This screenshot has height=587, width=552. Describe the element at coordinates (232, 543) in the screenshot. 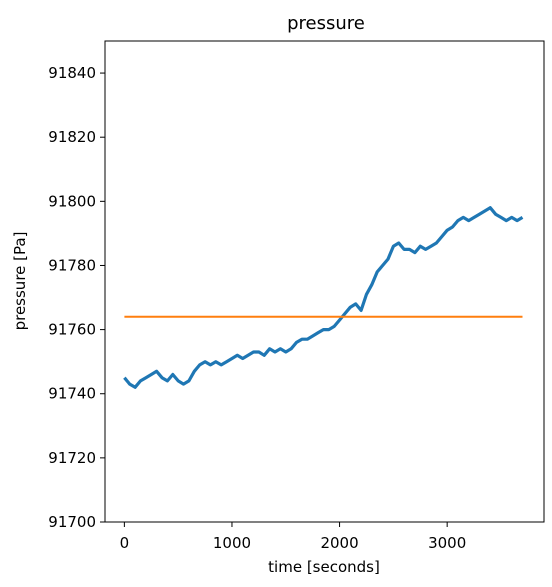

I see `x-tick-label: 1000` at that location.